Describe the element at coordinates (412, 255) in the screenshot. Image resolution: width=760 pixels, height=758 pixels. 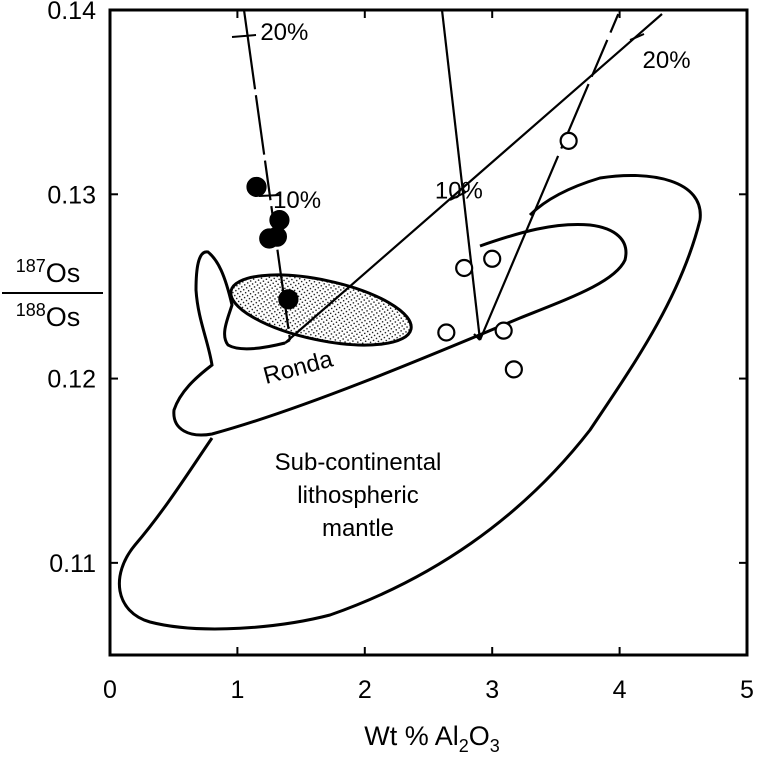
I see `data-points` at that location.